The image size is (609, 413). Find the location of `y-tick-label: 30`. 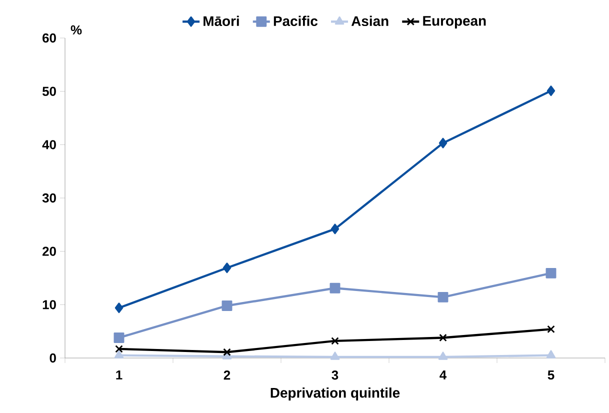

y-tick-label: 30 is located at coordinates (49, 198).